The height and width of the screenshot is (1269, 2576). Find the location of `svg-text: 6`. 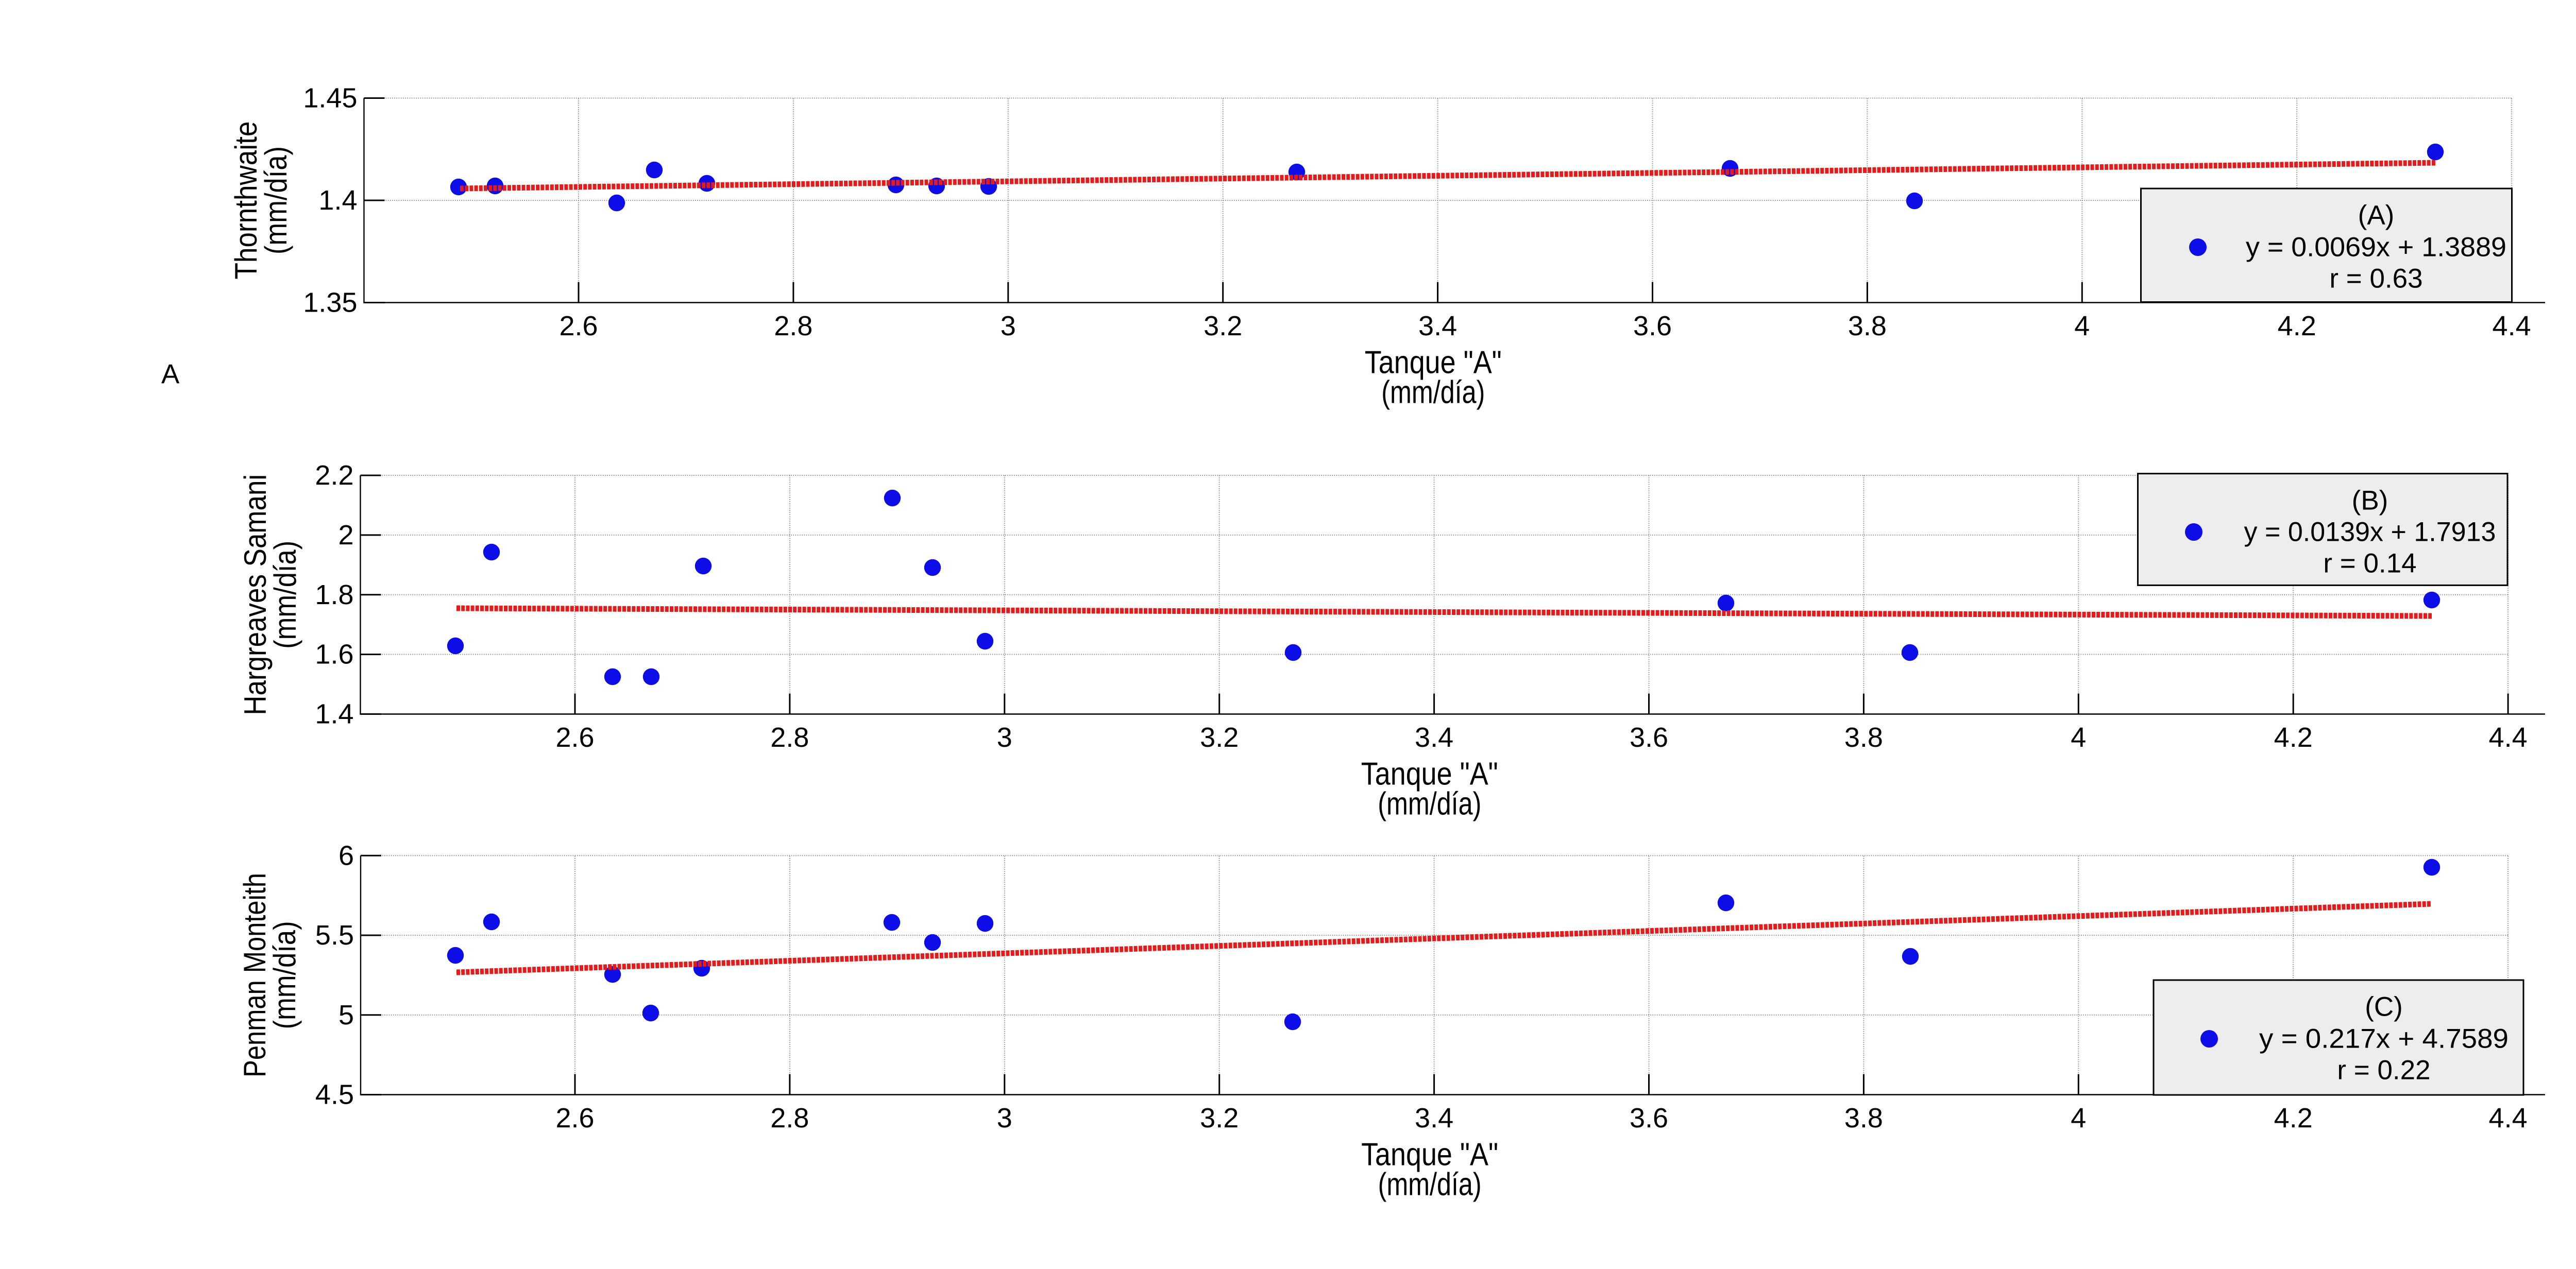

svg-text: 6 is located at coordinates (346, 855).